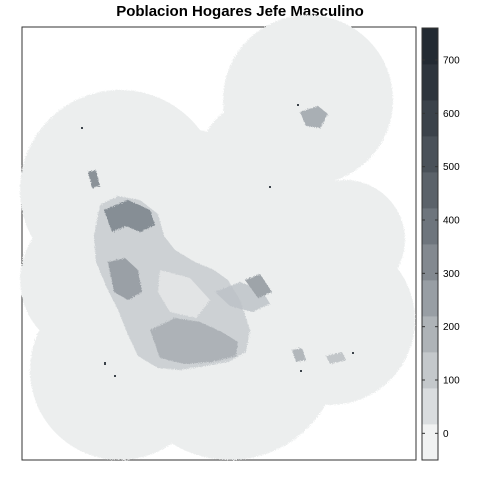 Image resolution: width=480 pixels, height=480 pixels. I want to click on legend-tick-label: 200, so click(451, 327).